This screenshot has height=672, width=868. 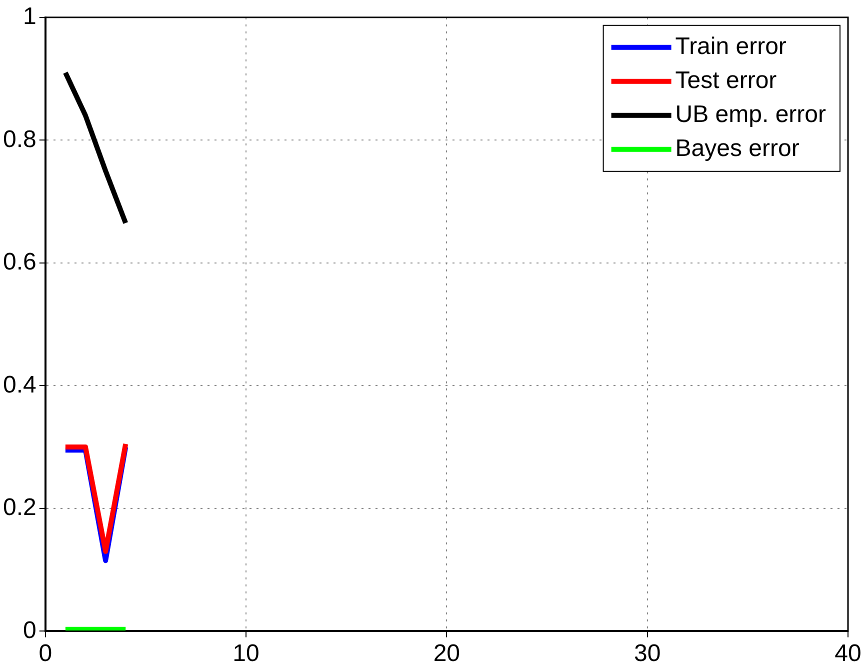 What do you see at coordinates (19, 508) in the screenshot?
I see `y-tick-label: 0.2` at bounding box center [19, 508].